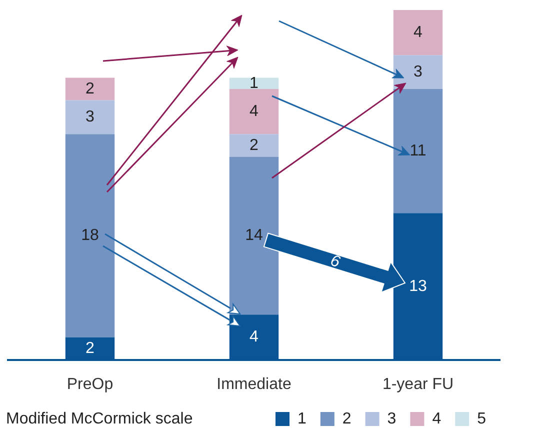 The height and width of the screenshot is (441, 548). What do you see at coordinates (418, 384) in the screenshot?
I see `x-tick-label: 1-year FU` at bounding box center [418, 384].